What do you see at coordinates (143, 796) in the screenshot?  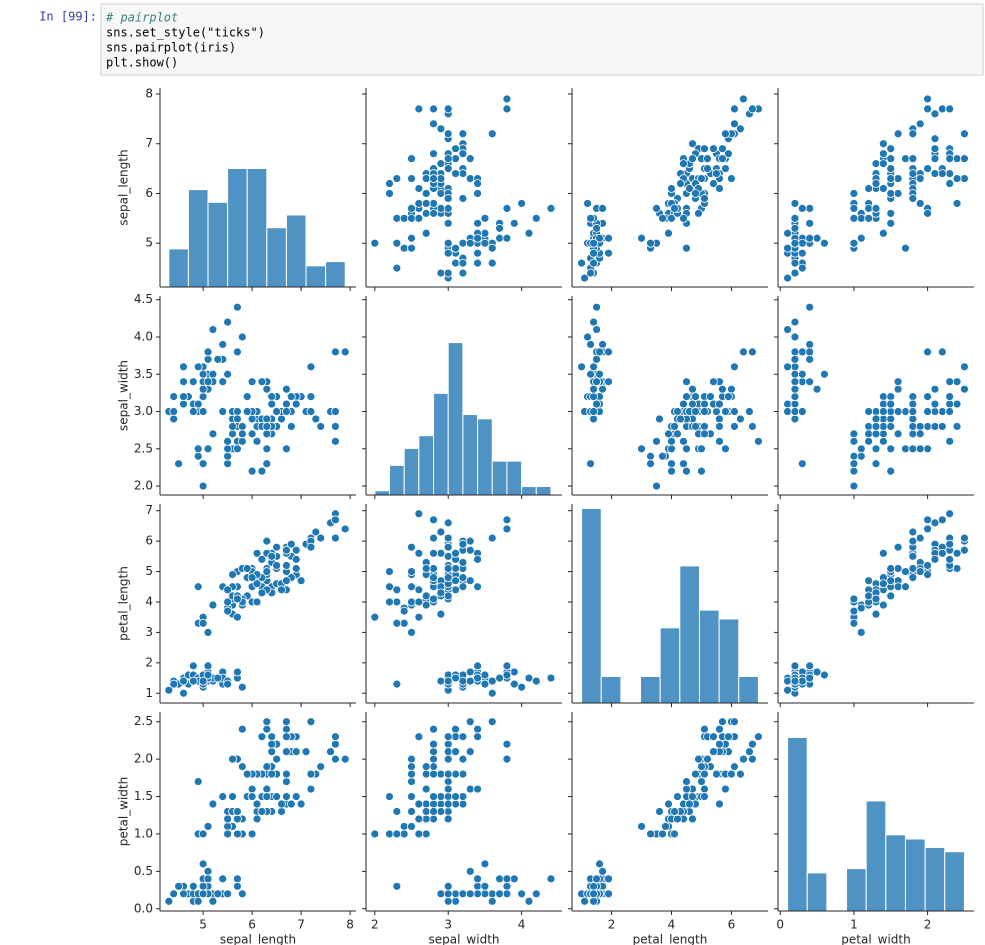 I see `y-tick-label: 1.5` at bounding box center [143, 796].